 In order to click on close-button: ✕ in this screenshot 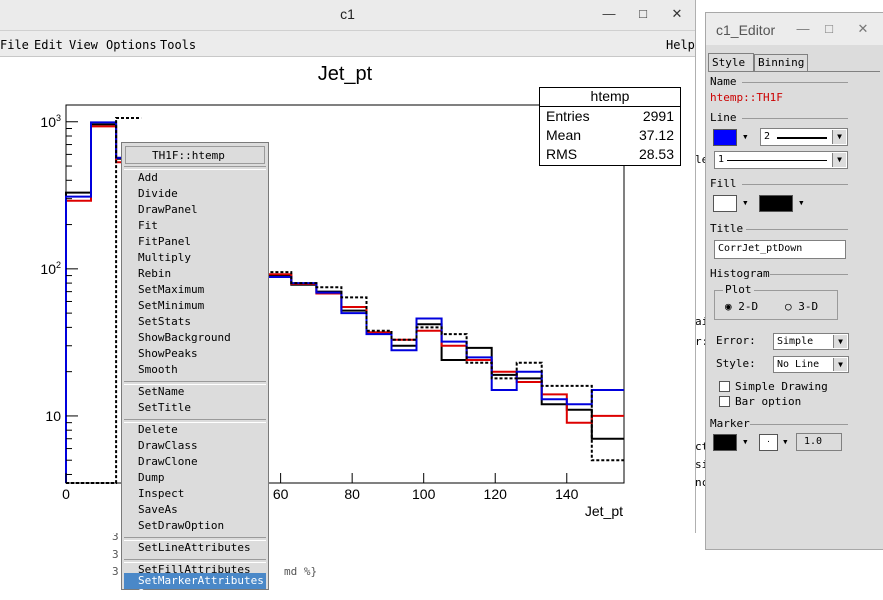, I will do `click(677, 13)`.